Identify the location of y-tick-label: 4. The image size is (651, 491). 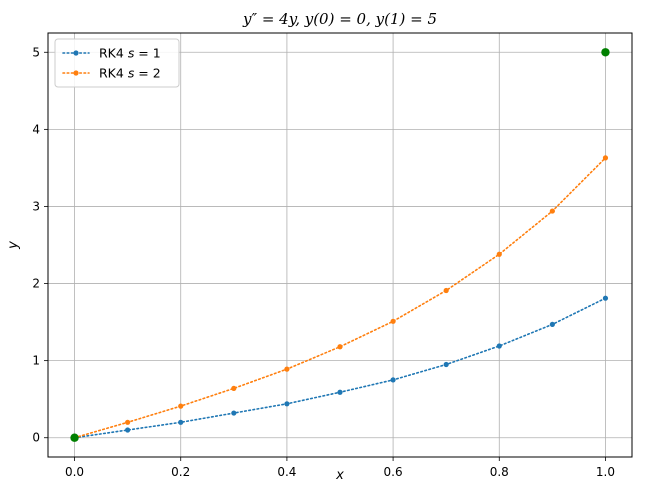
(36, 129).